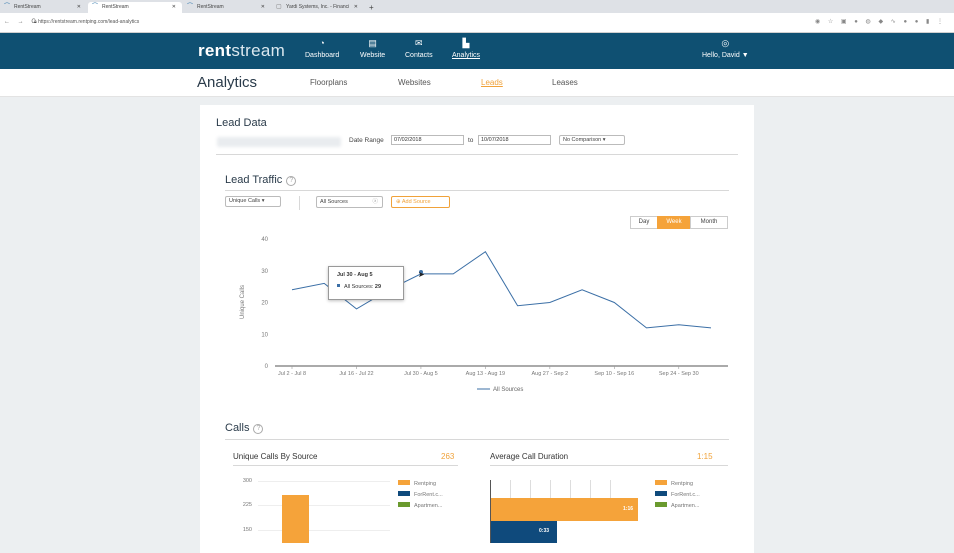  I want to click on add-source-button: ⊕ Add Source, so click(420, 202).